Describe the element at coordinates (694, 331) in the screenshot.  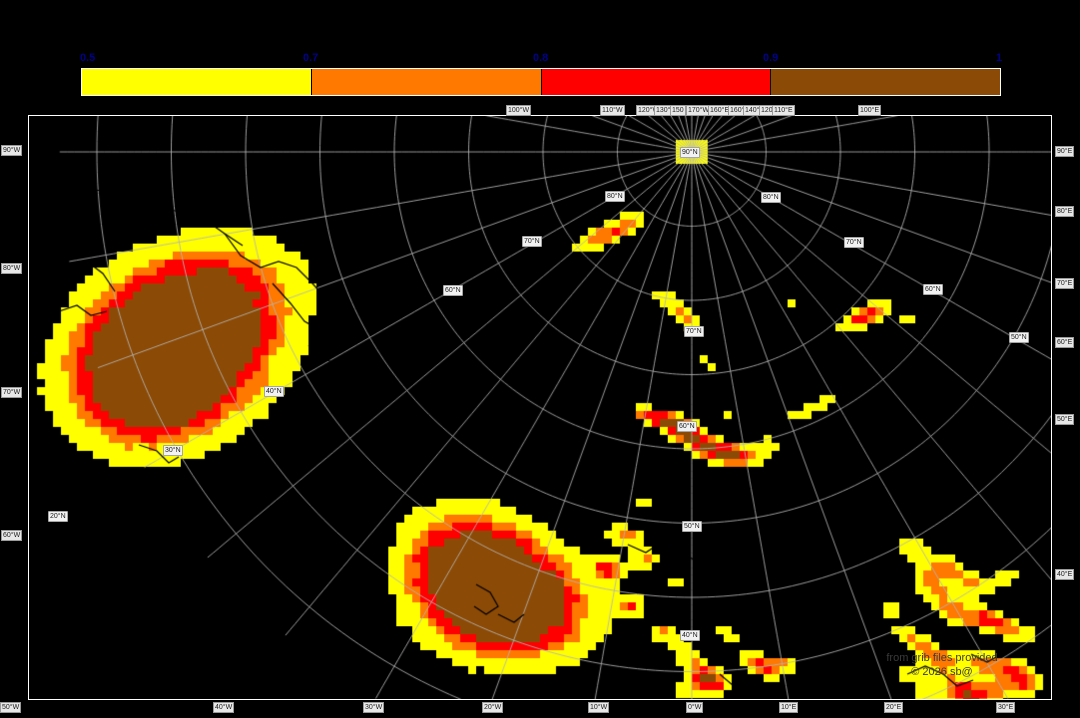
I see `graticule-label-7: 70°N` at that location.